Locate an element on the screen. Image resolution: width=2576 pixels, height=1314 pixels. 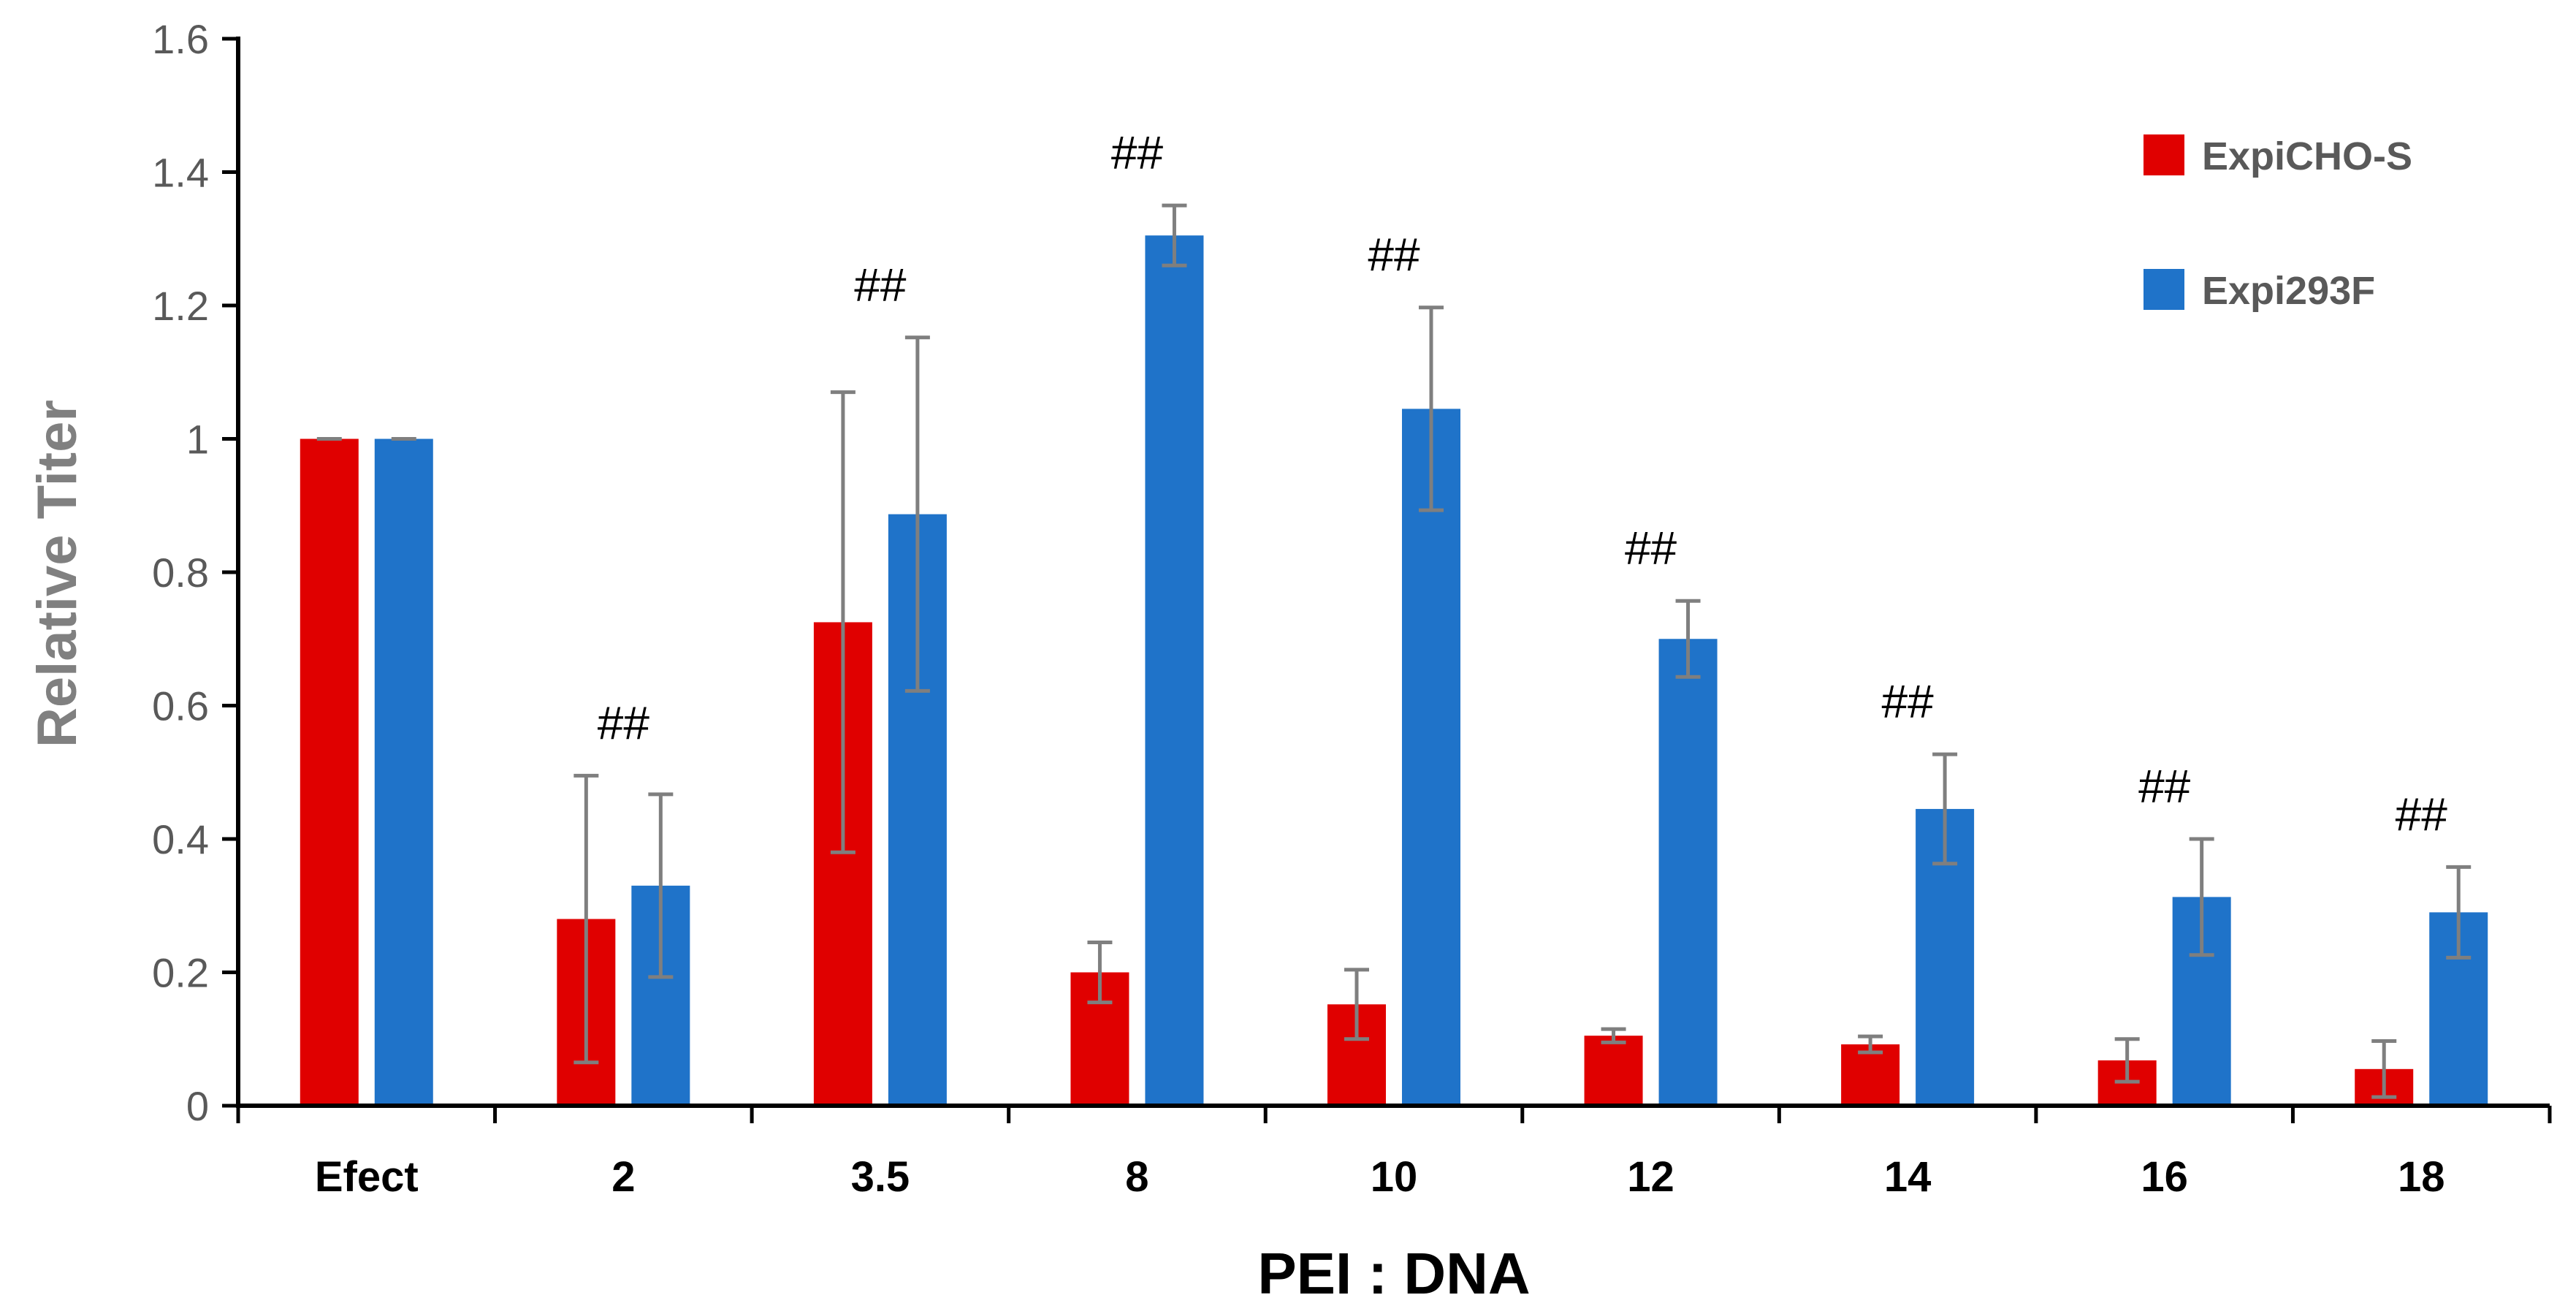
x-tick-label: 12 is located at coordinates (1651, 1177).